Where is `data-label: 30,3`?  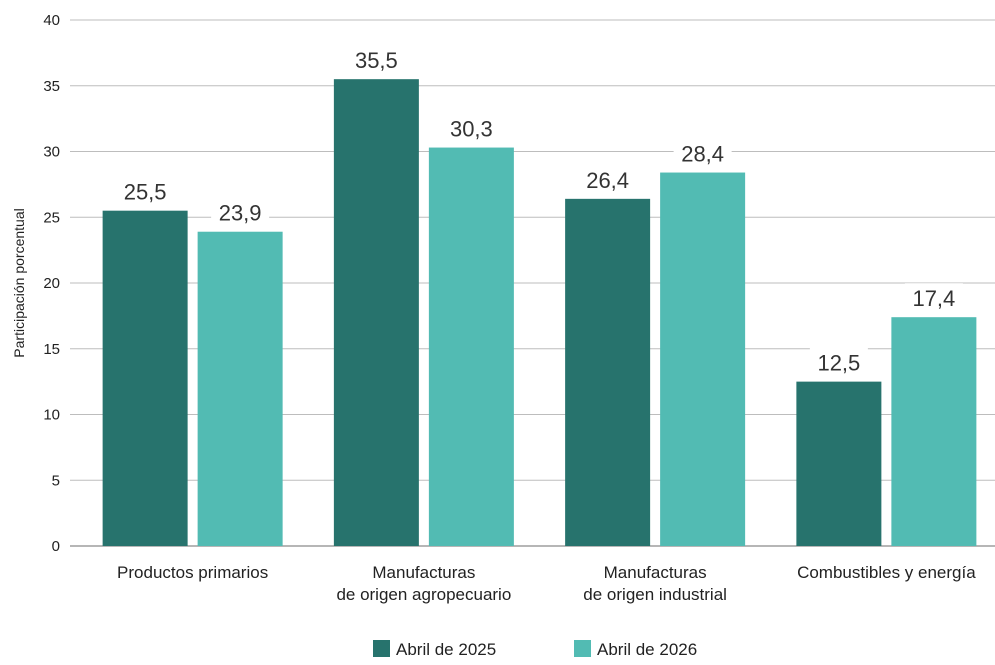
data-label: 30,3 is located at coordinates (471, 129).